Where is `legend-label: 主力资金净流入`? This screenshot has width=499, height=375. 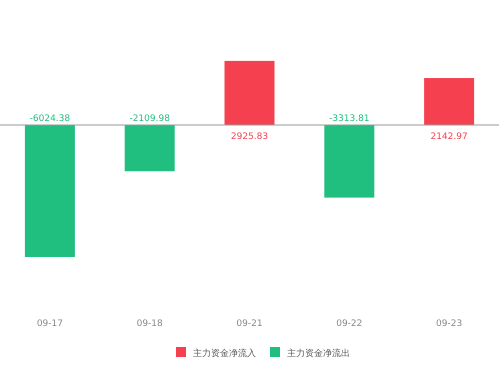 legend-label: 主力资金净流入 is located at coordinates (224, 353).